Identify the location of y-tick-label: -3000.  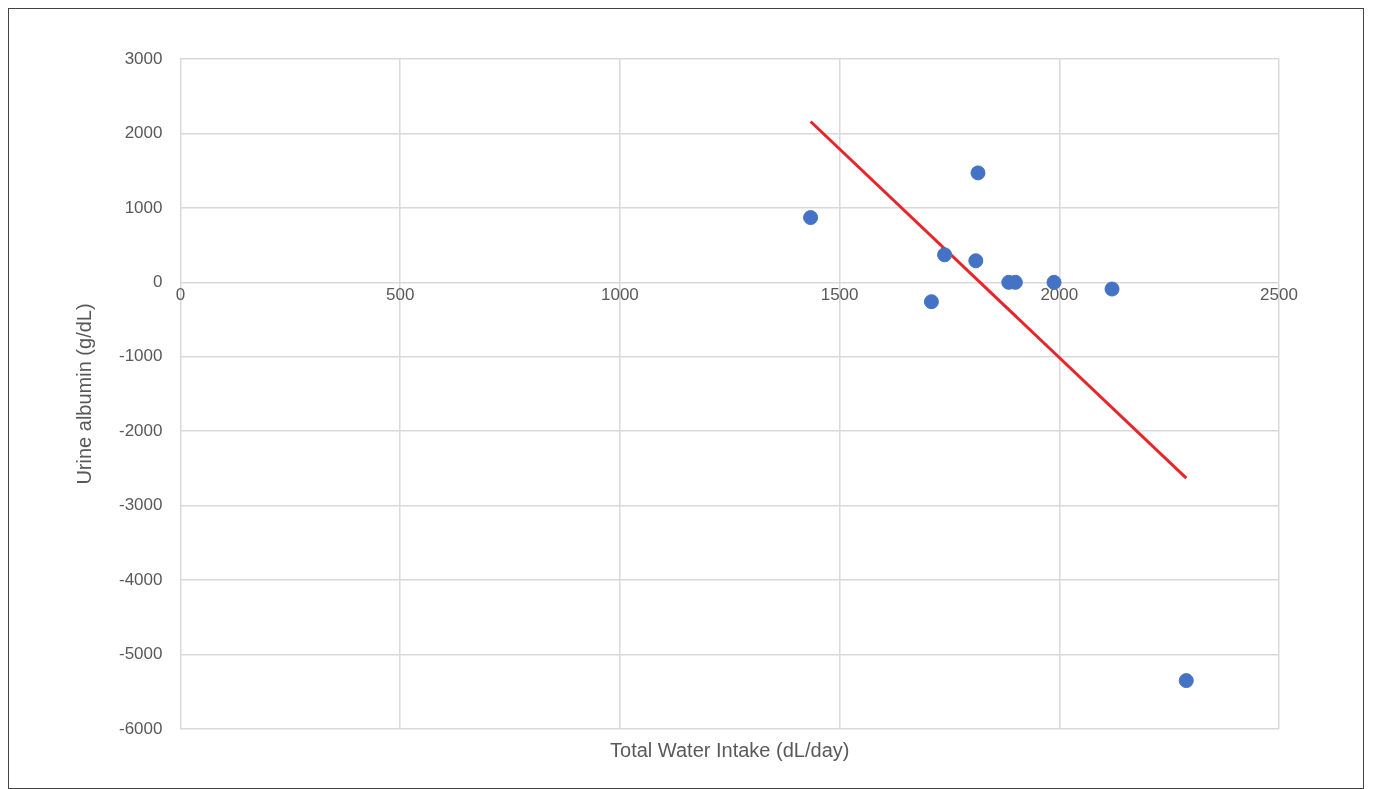
(141, 505).